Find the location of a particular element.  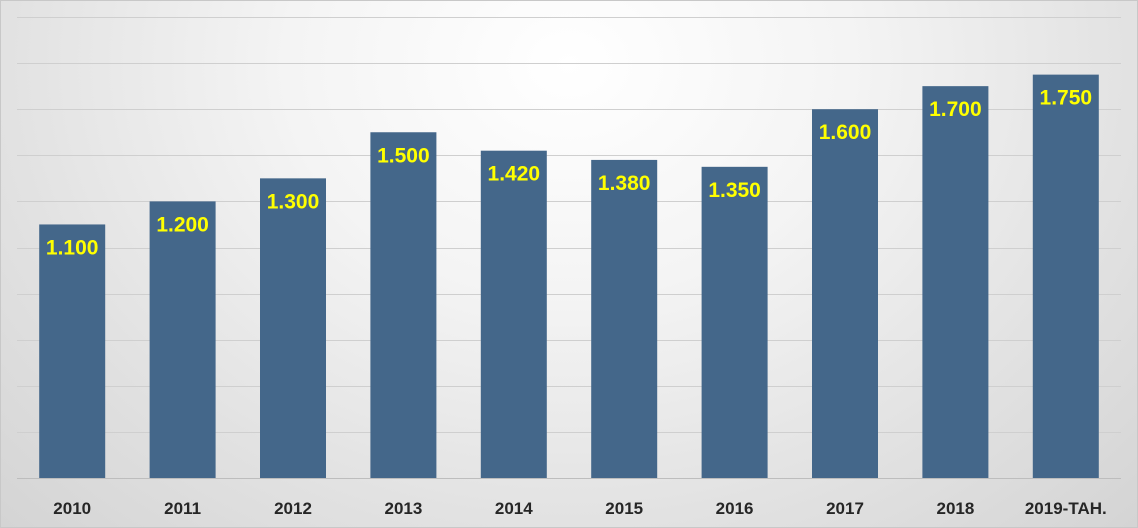

bar-2017 is located at coordinates (845, 293).